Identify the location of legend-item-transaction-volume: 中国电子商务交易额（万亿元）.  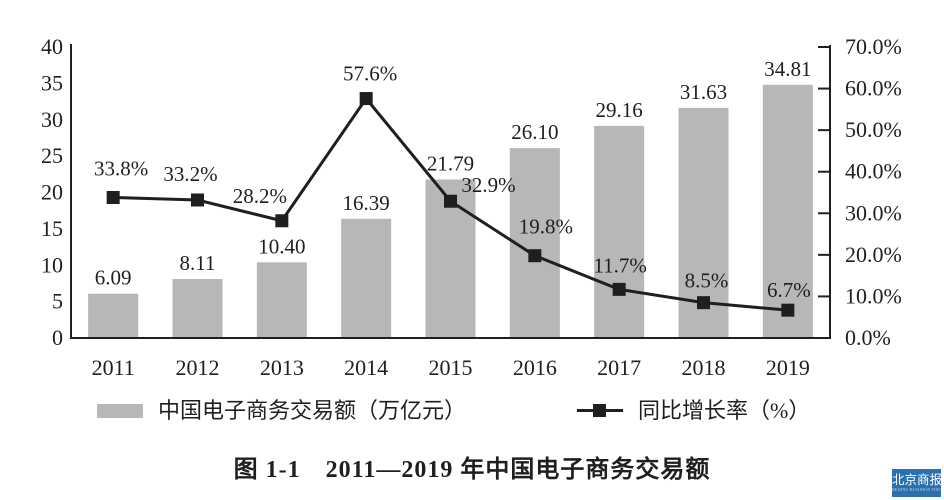
(281, 411).